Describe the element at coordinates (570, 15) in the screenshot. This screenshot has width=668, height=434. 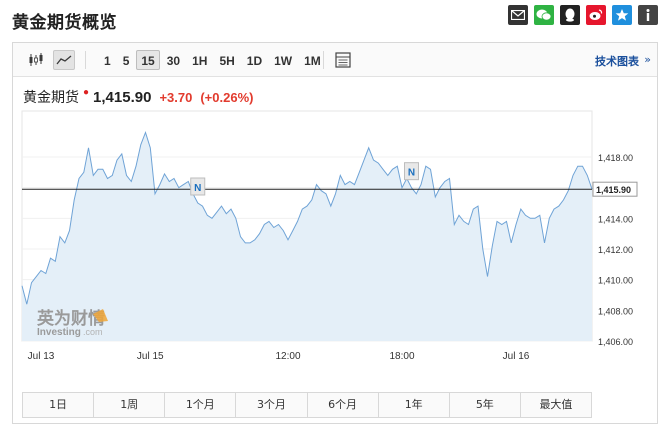
I see `qq-share-icon` at that location.